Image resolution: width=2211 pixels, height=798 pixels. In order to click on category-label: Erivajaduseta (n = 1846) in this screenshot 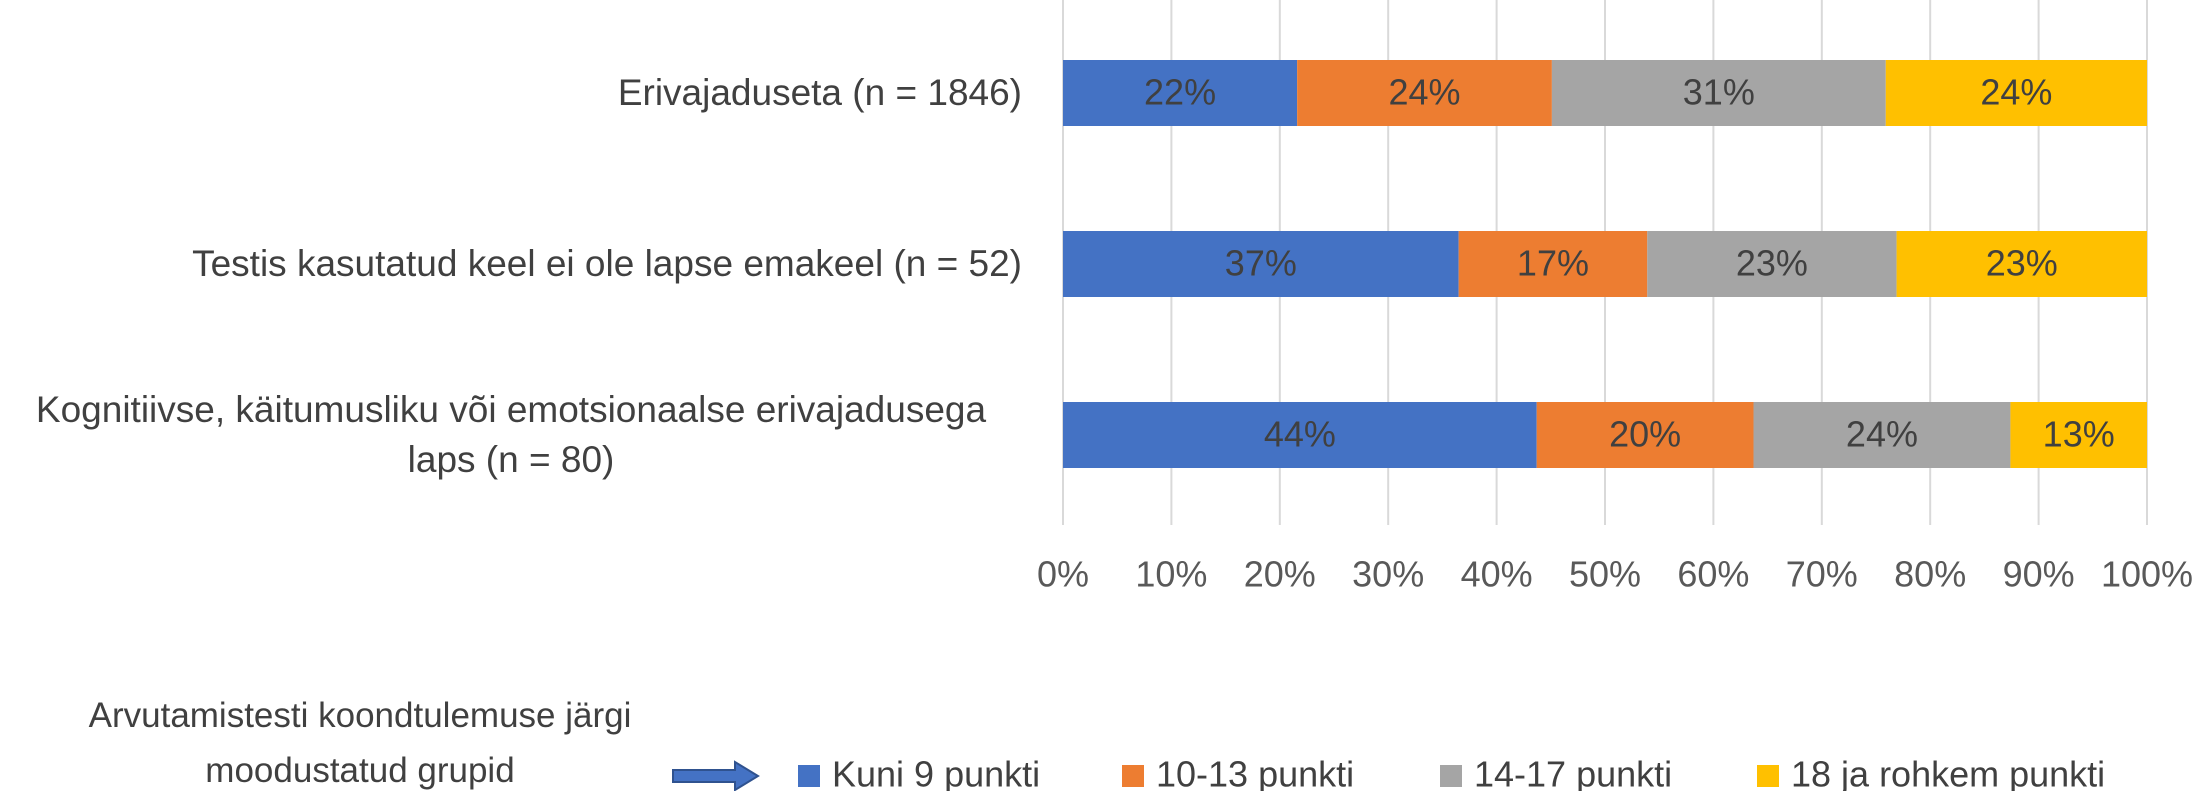, I will do `click(820, 93)`.